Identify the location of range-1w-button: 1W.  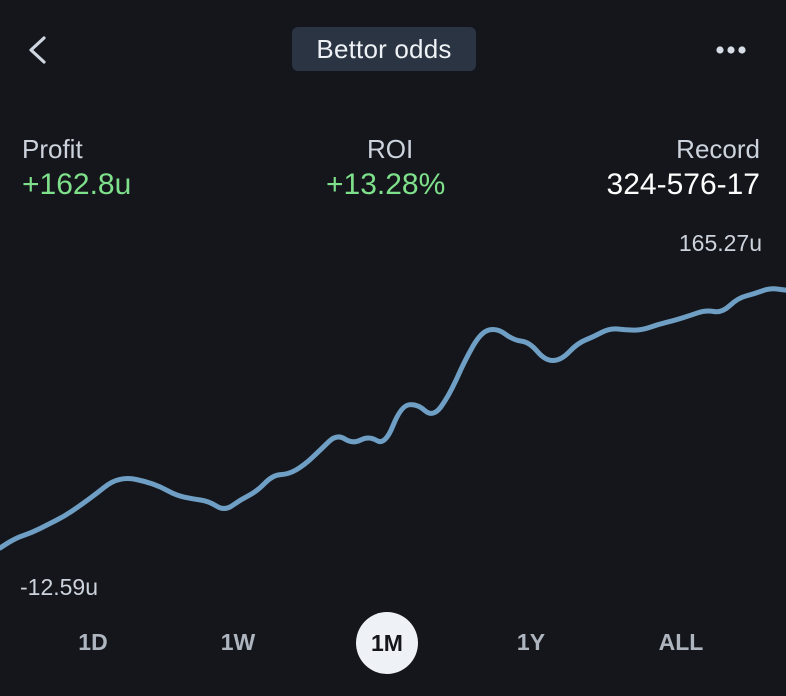
(238, 641).